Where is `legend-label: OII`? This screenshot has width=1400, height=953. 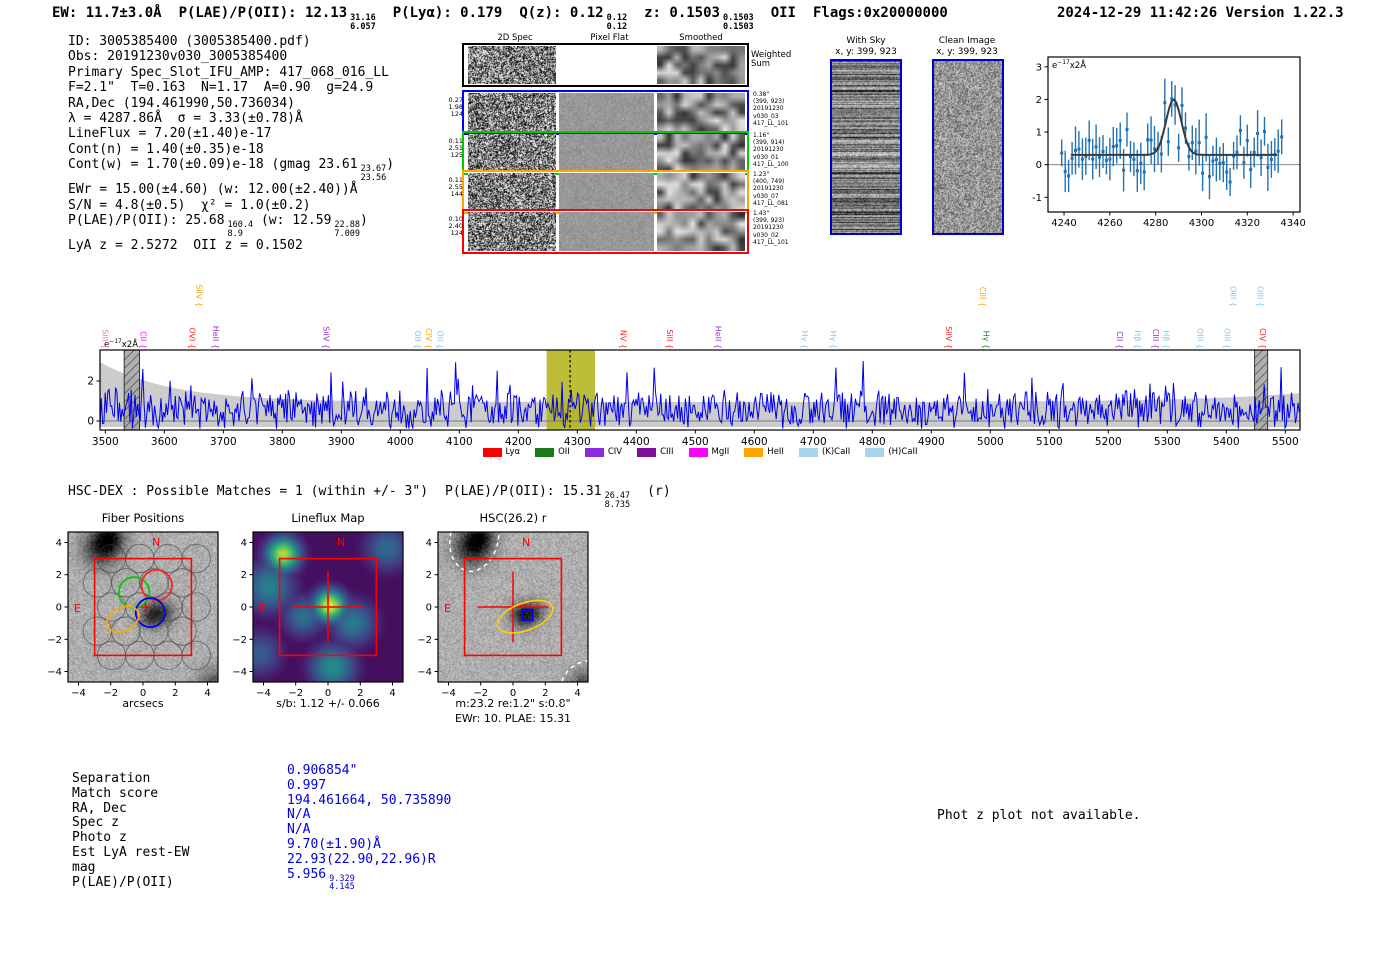
legend-label: OII is located at coordinates (564, 452).